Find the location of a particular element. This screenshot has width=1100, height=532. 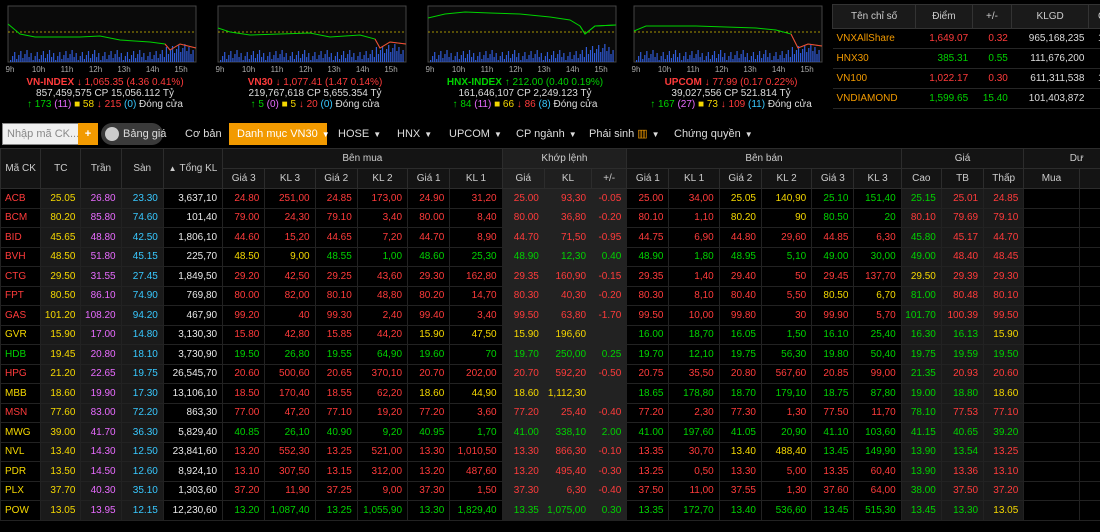

col-buy-gia2: Giá 2 is located at coordinates (336, 178).